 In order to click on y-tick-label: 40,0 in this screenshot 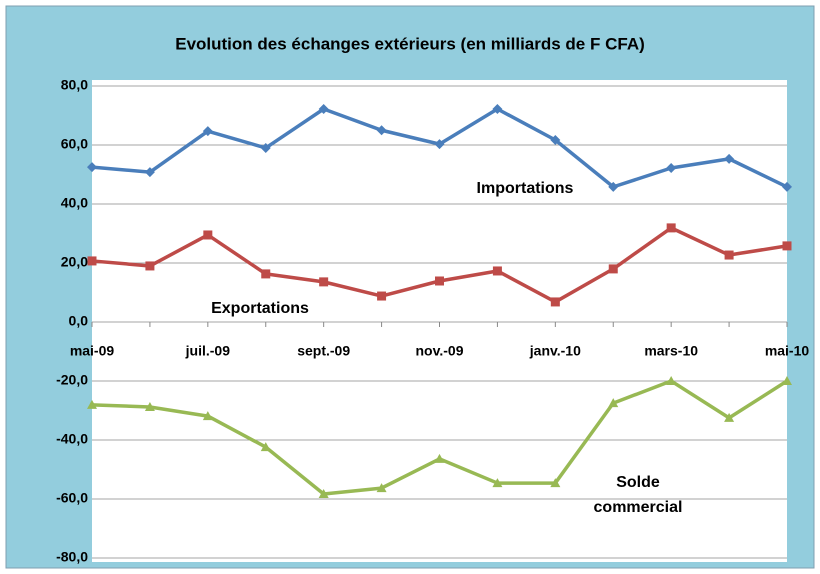, I will do `click(74, 203)`.